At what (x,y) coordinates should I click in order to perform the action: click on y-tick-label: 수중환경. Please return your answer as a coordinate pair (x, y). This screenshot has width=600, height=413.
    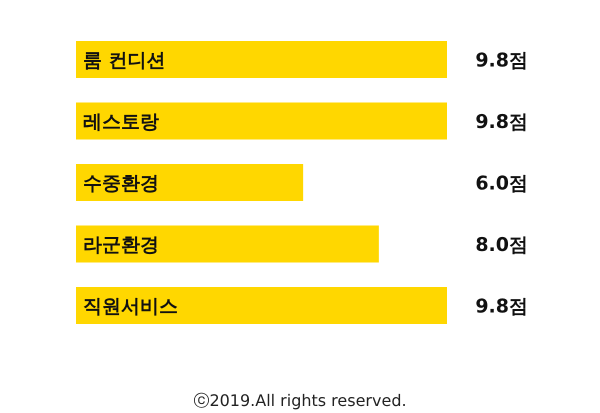
    Looking at the image, I should click on (121, 183).